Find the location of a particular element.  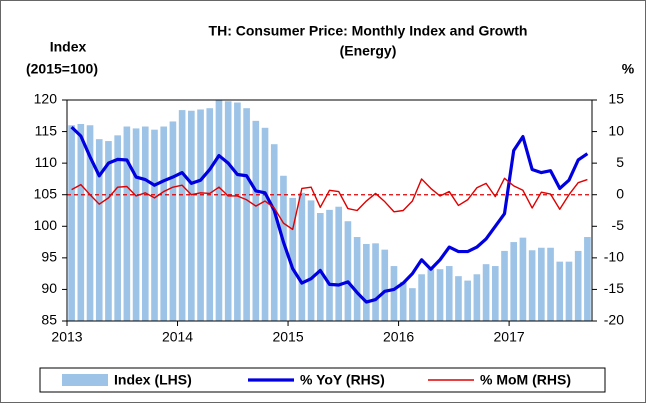

x-tick-label: 2014 is located at coordinates (177, 337).